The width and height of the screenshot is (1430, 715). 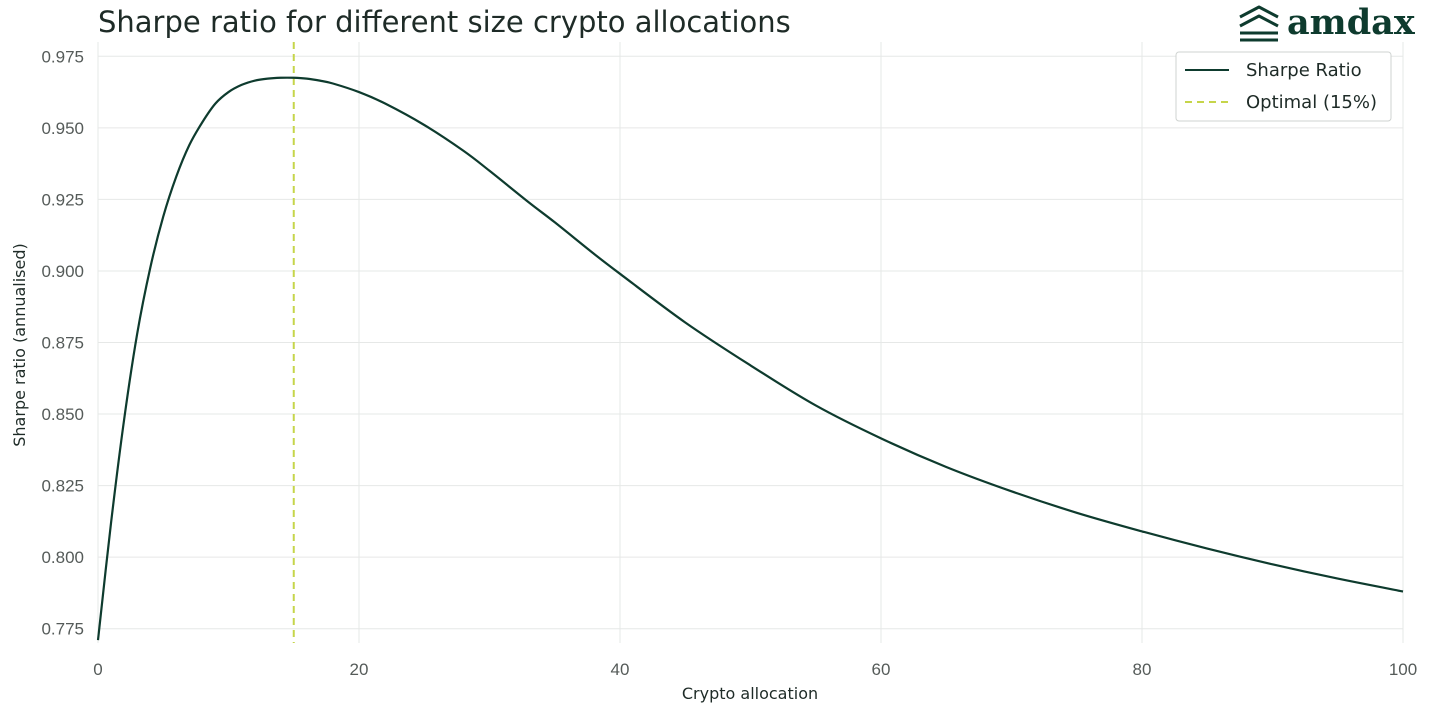 I want to click on brand-logo-icon, so click(x=1259, y=23).